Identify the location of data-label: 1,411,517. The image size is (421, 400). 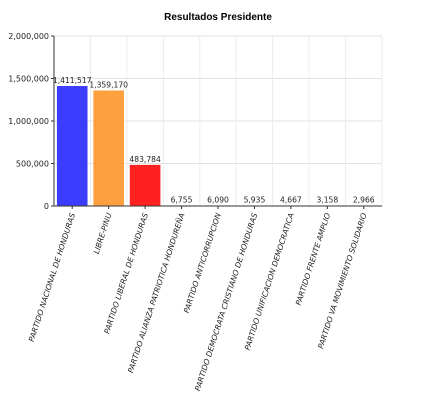
(72, 80).